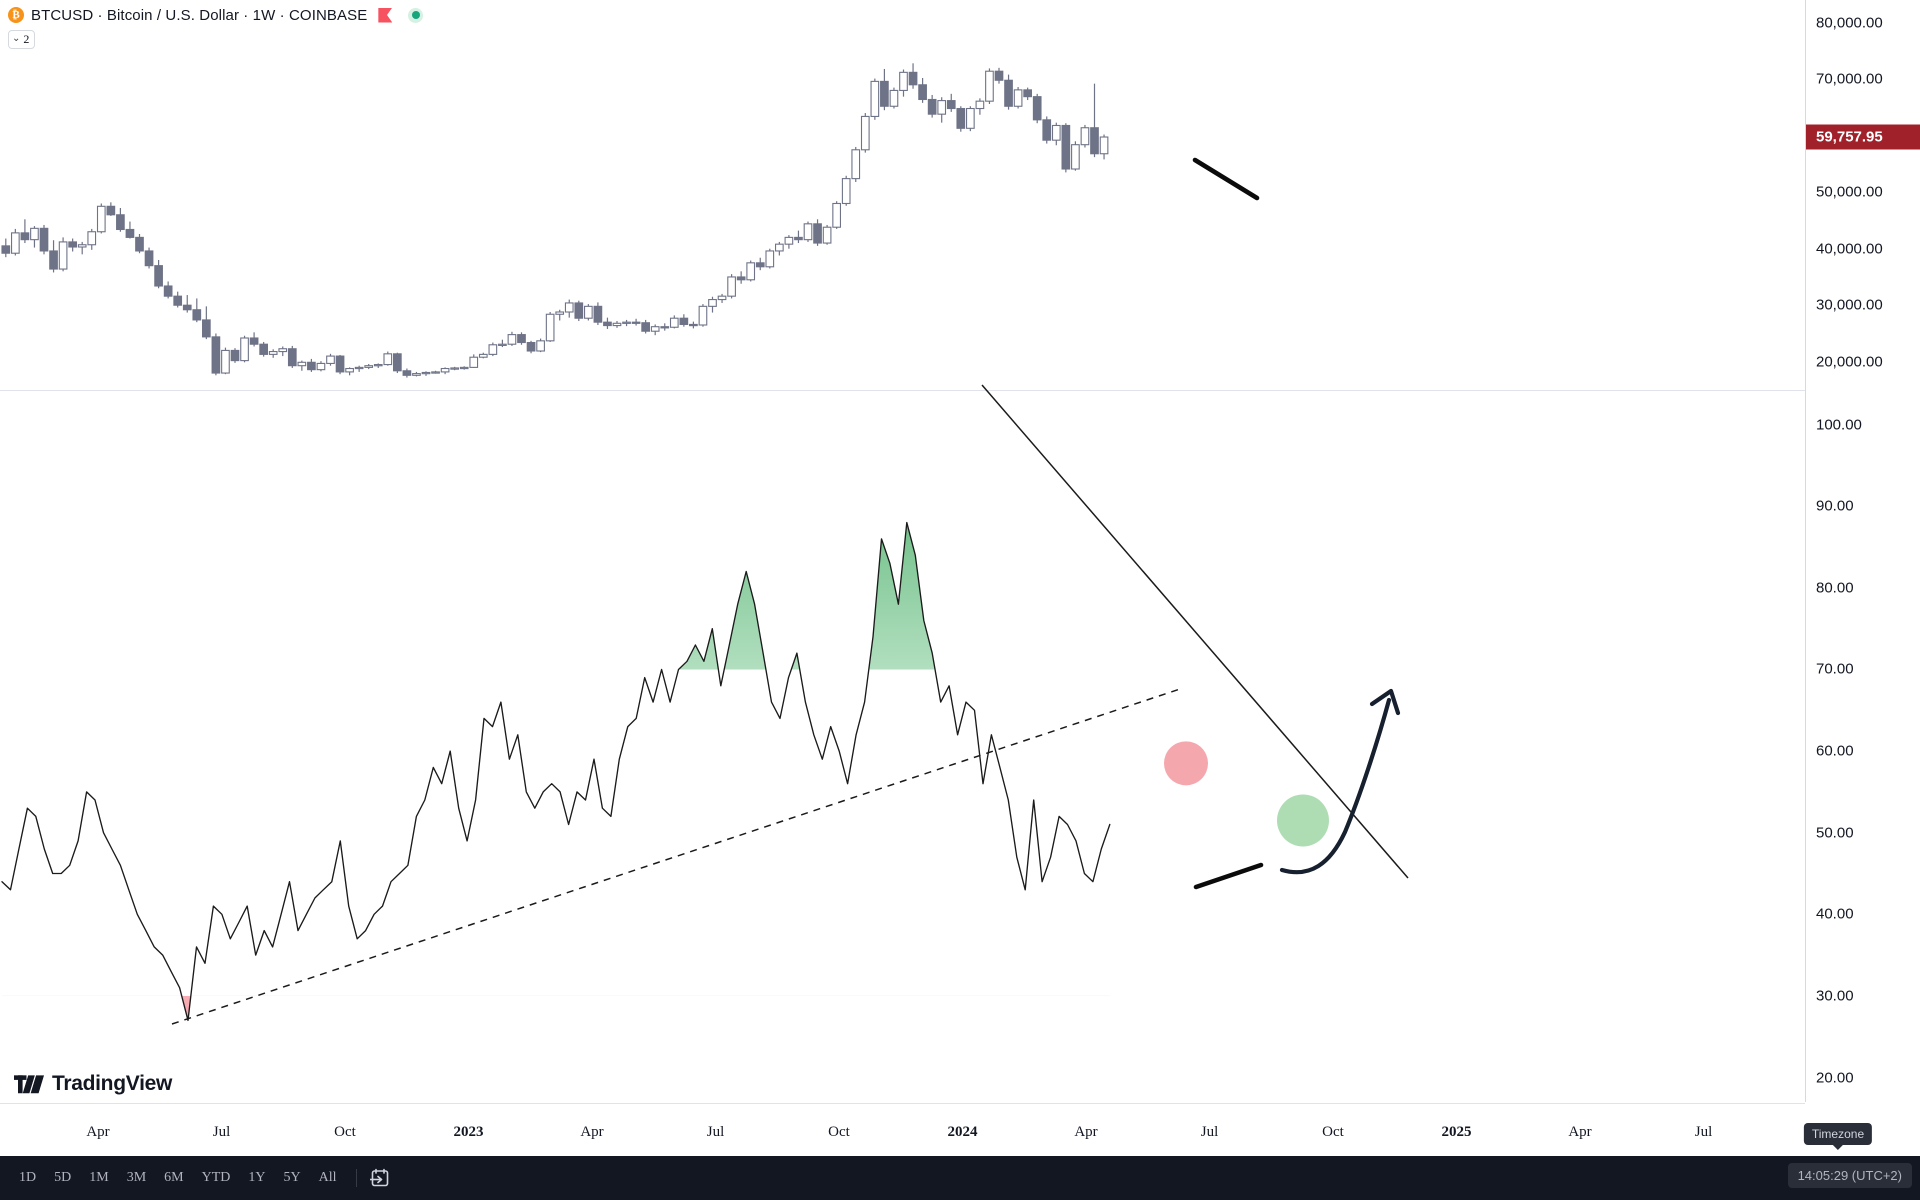 This screenshot has width=1920, height=1200. What do you see at coordinates (385, 15) in the screenshot?
I see `red-flag-icon` at bounding box center [385, 15].